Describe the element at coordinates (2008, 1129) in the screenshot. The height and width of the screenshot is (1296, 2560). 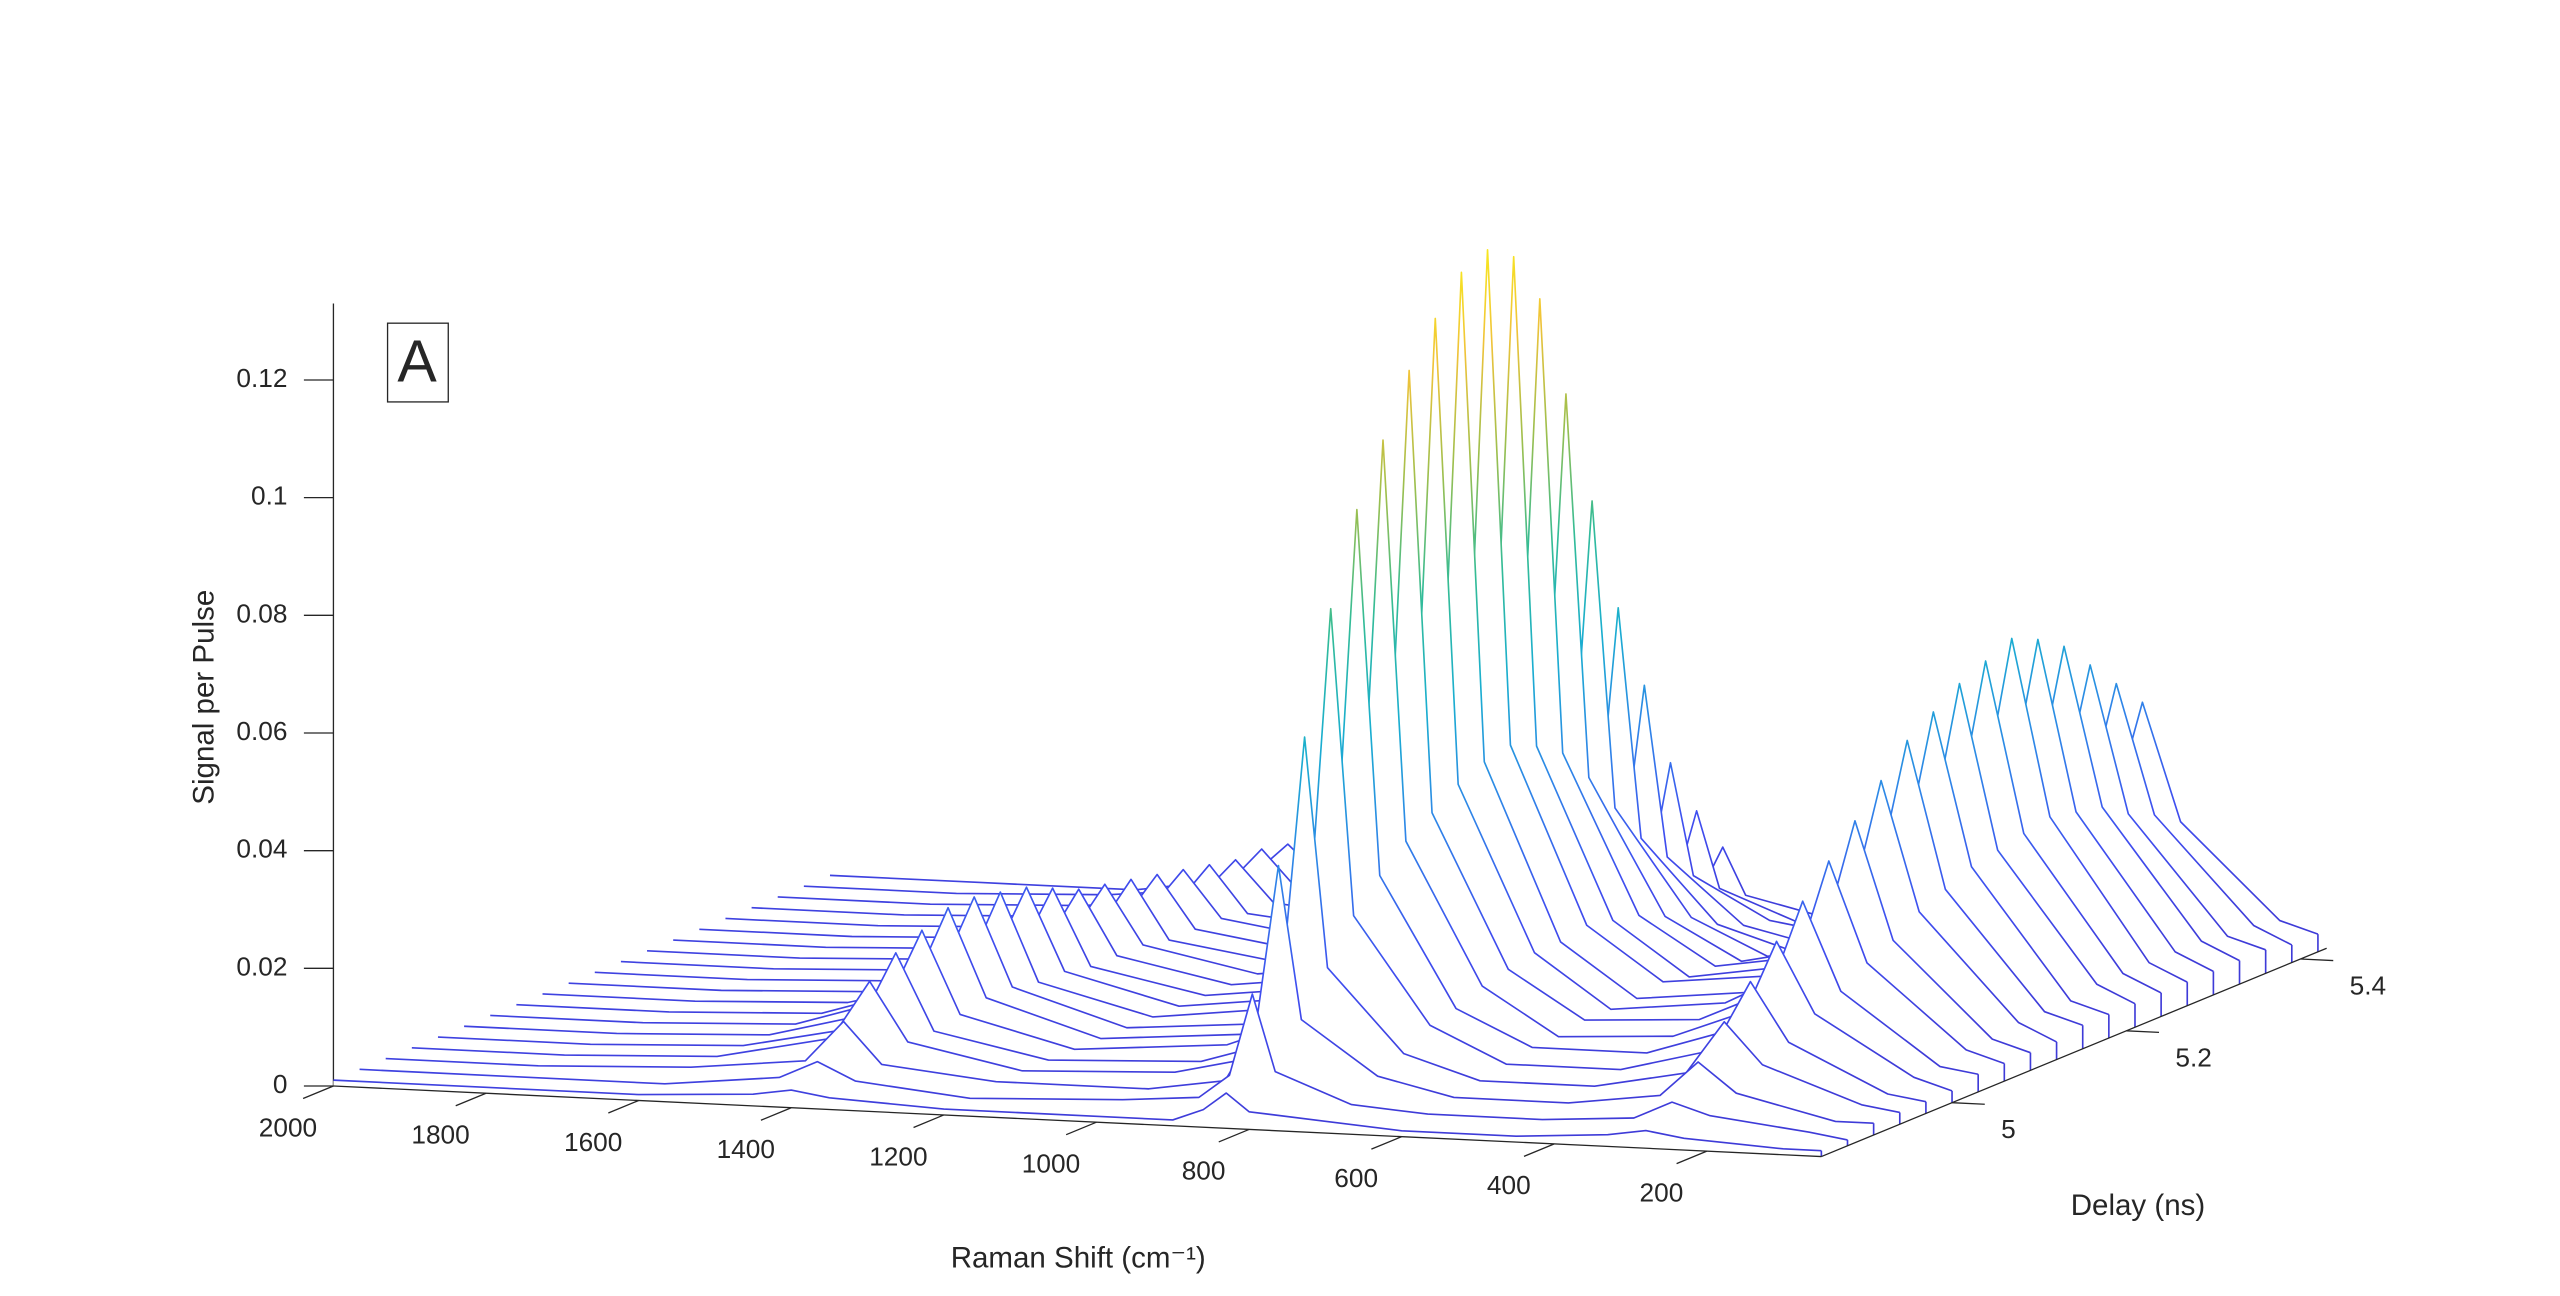
I see `y-tick-label: 5` at that location.